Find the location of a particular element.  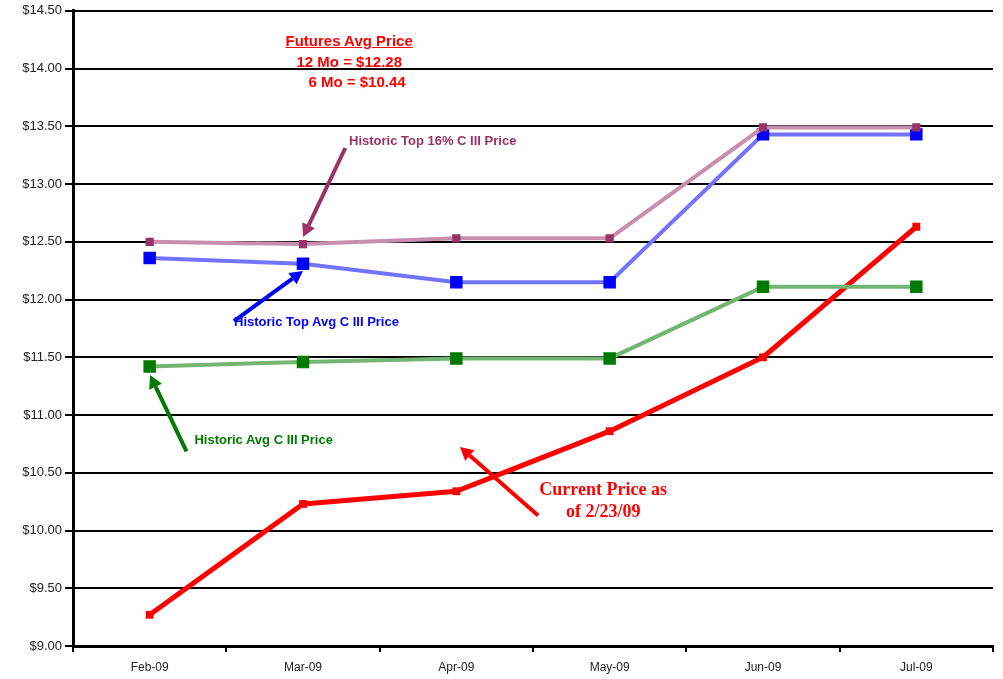

y-tick-label: $13.00 is located at coordinates (42, 183).